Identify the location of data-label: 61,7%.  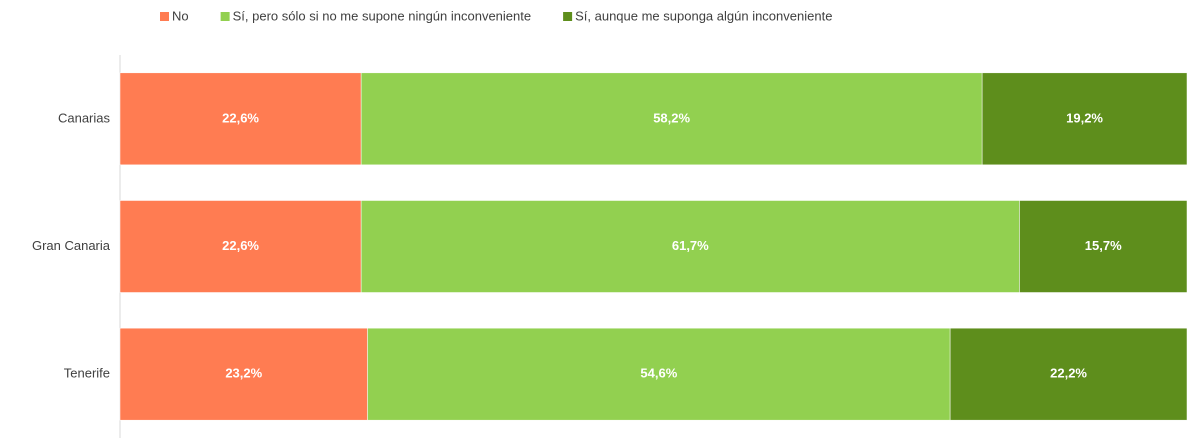
(690, 245).